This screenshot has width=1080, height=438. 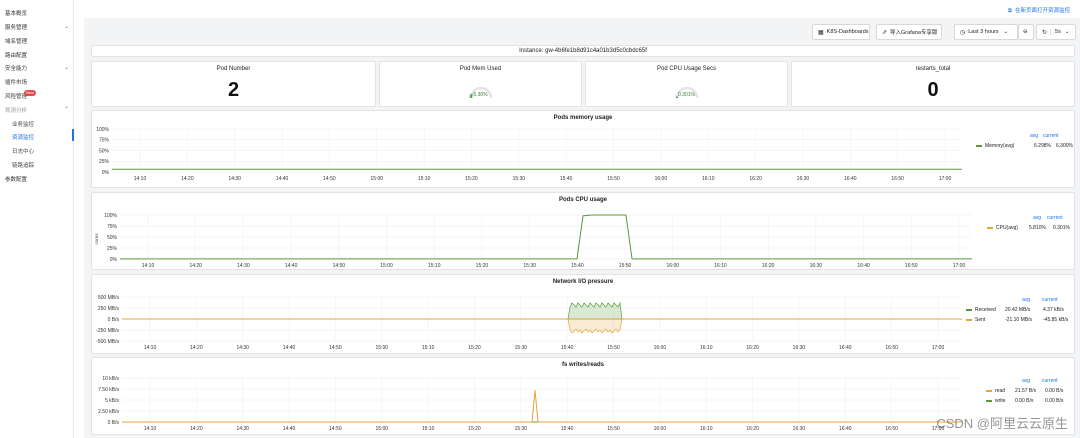 I want to click on legend-current: 0.00 B/s, so click(x=1054, y=391).